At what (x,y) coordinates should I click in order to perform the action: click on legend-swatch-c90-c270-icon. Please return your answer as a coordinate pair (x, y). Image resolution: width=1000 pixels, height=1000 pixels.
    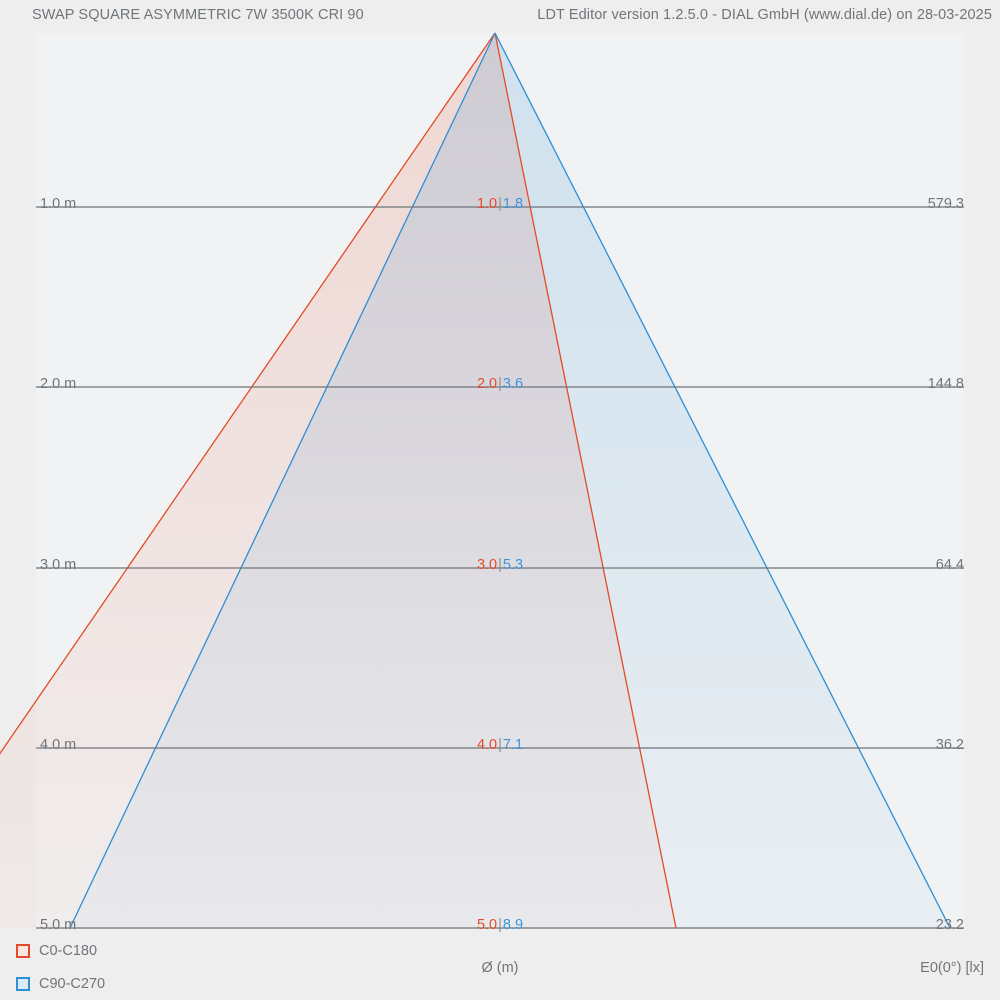
    Looking at the image, I should click on (23, 984).